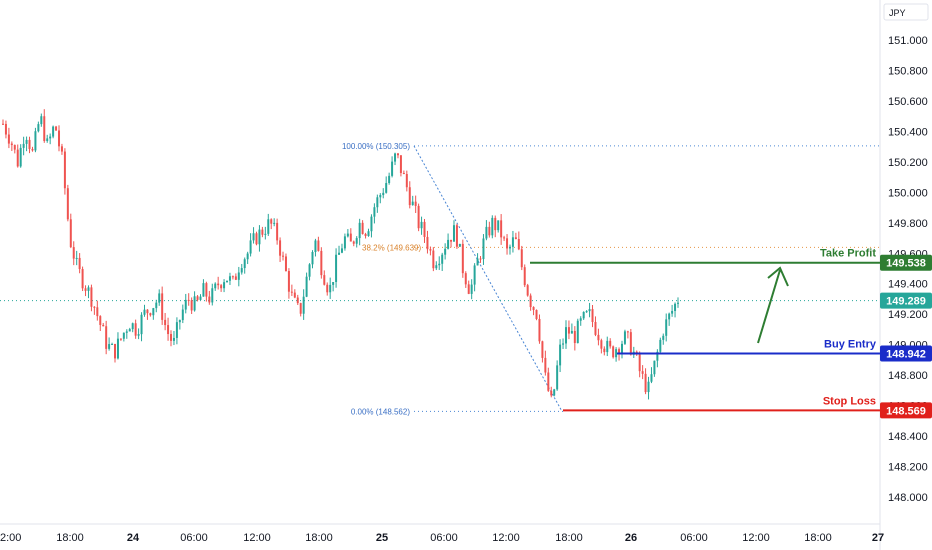 The image size is (932, 550). I want to click on price-tick-label: 148.000, so click(908, 498).